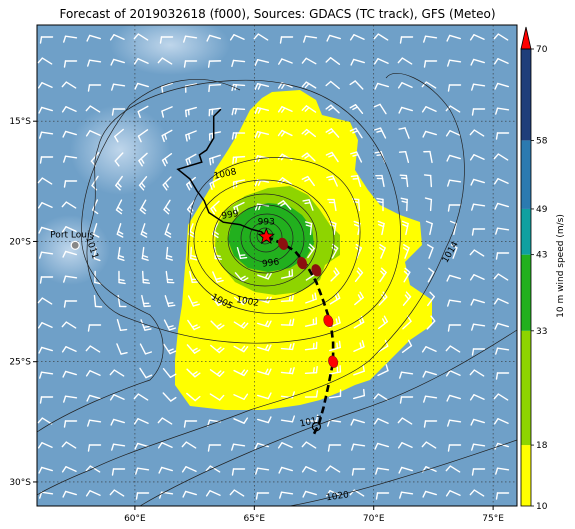  What do you see at coordinates (225, 174) in the screenshot?
I see `isobar-label: 1008` at bounding box center [225, 174].